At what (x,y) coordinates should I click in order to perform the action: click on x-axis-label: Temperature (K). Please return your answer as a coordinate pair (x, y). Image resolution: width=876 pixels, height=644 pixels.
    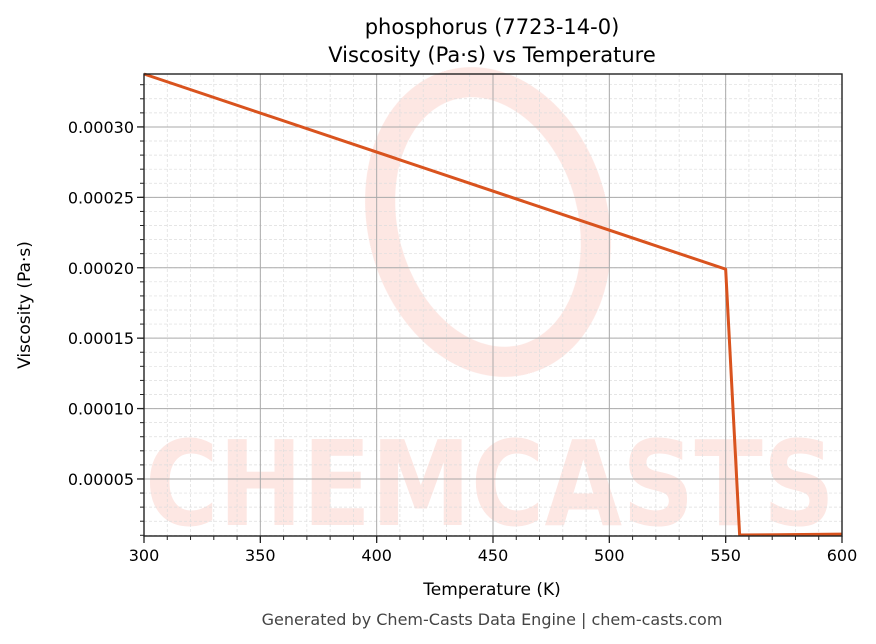
    Looking at the image, I should click on (491, 590).